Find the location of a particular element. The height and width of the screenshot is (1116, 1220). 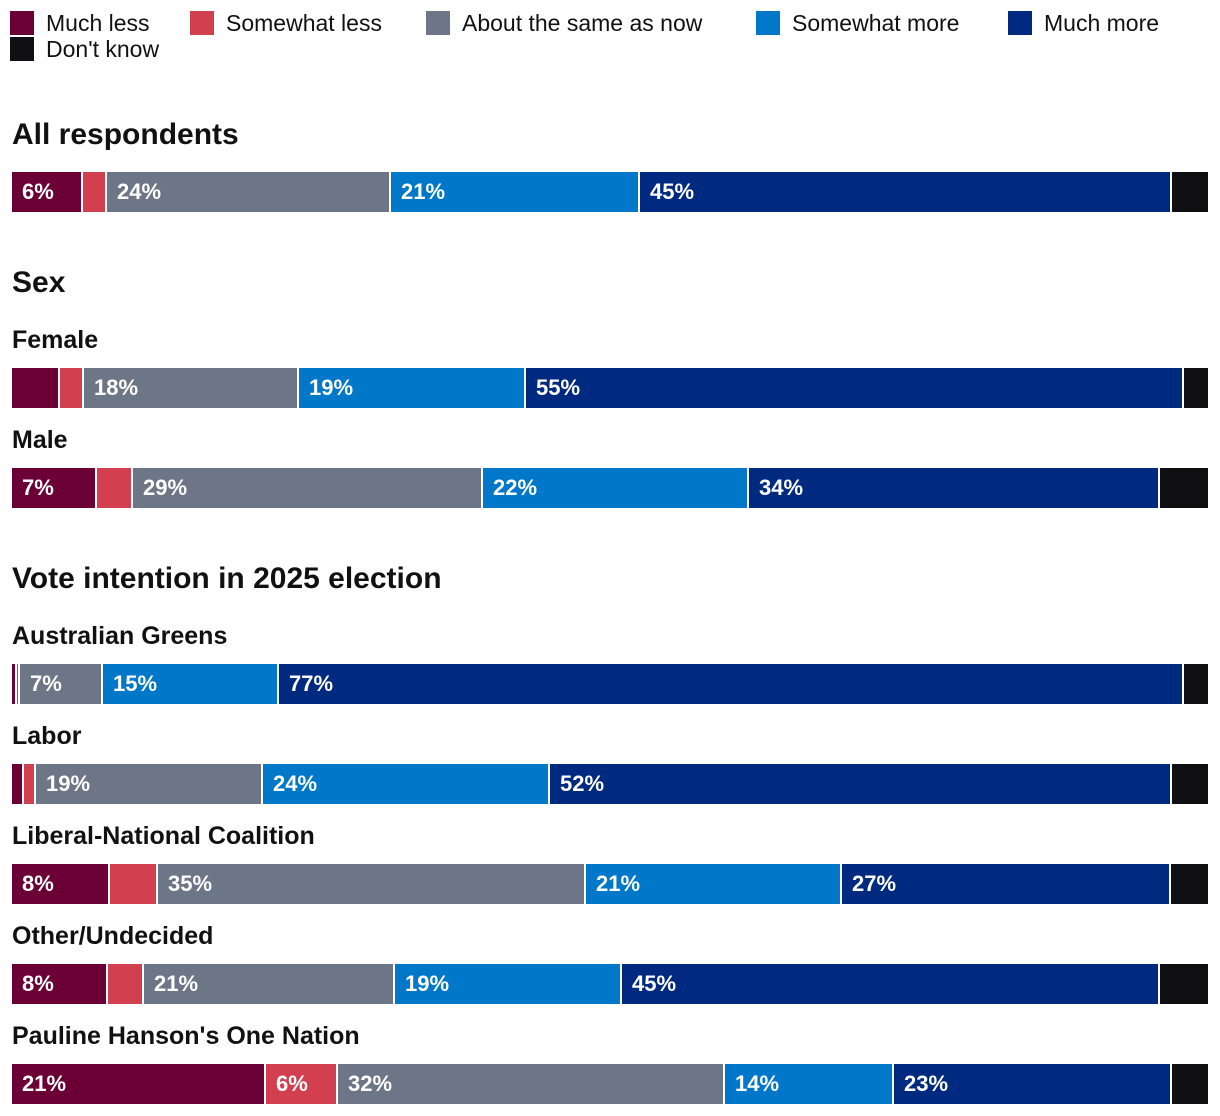

row-label: Liberal-National Coalition is located at coordinates (163, 836).